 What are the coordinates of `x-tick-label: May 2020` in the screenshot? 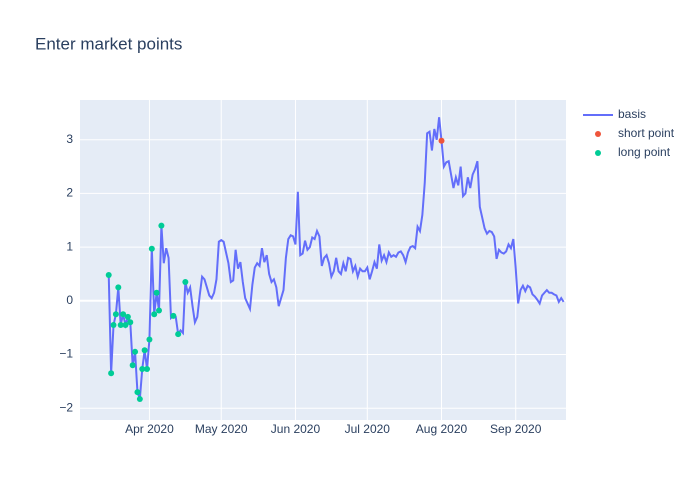 It's located at (221, 429).